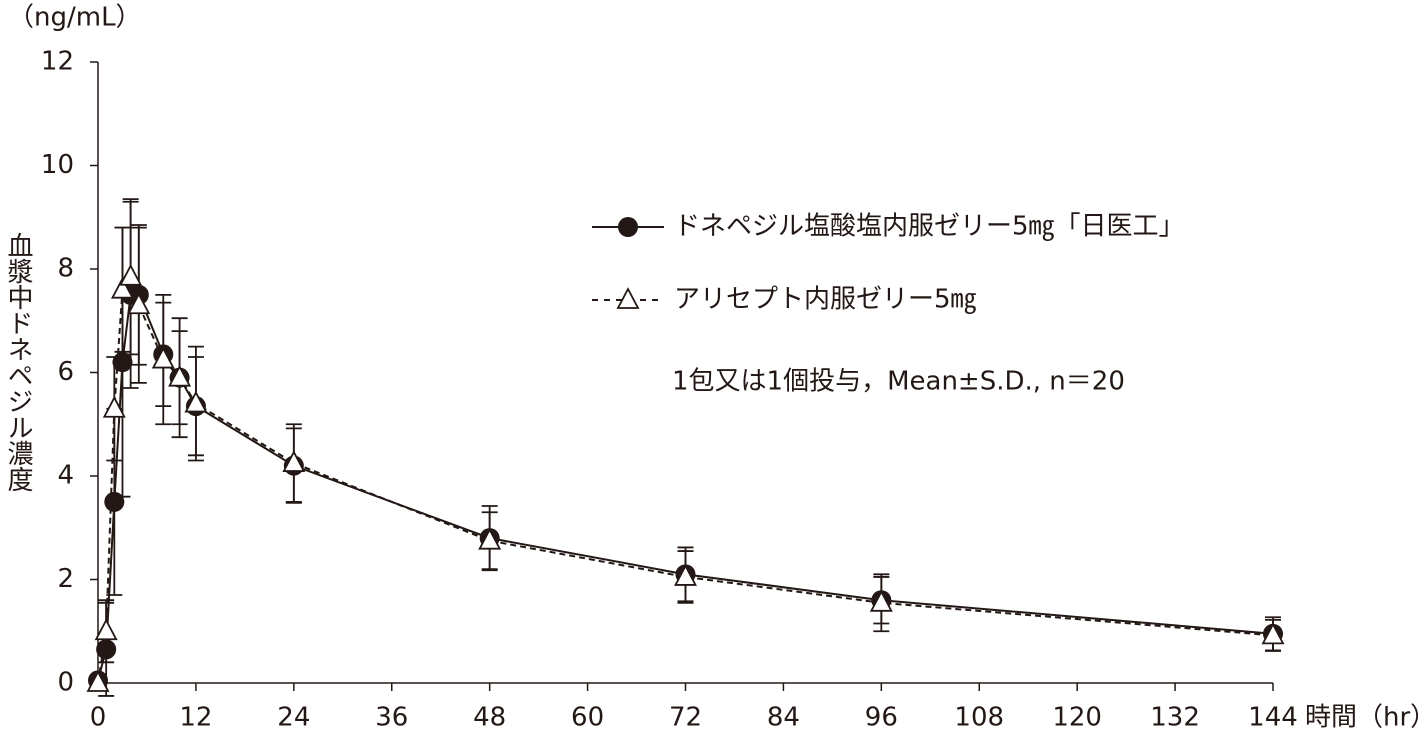 The width and height of the screenshot is (1428, 734). I want to click on annotation: 1包又は1個投与，Mean±S.D., n＝20, so click(898, 382).